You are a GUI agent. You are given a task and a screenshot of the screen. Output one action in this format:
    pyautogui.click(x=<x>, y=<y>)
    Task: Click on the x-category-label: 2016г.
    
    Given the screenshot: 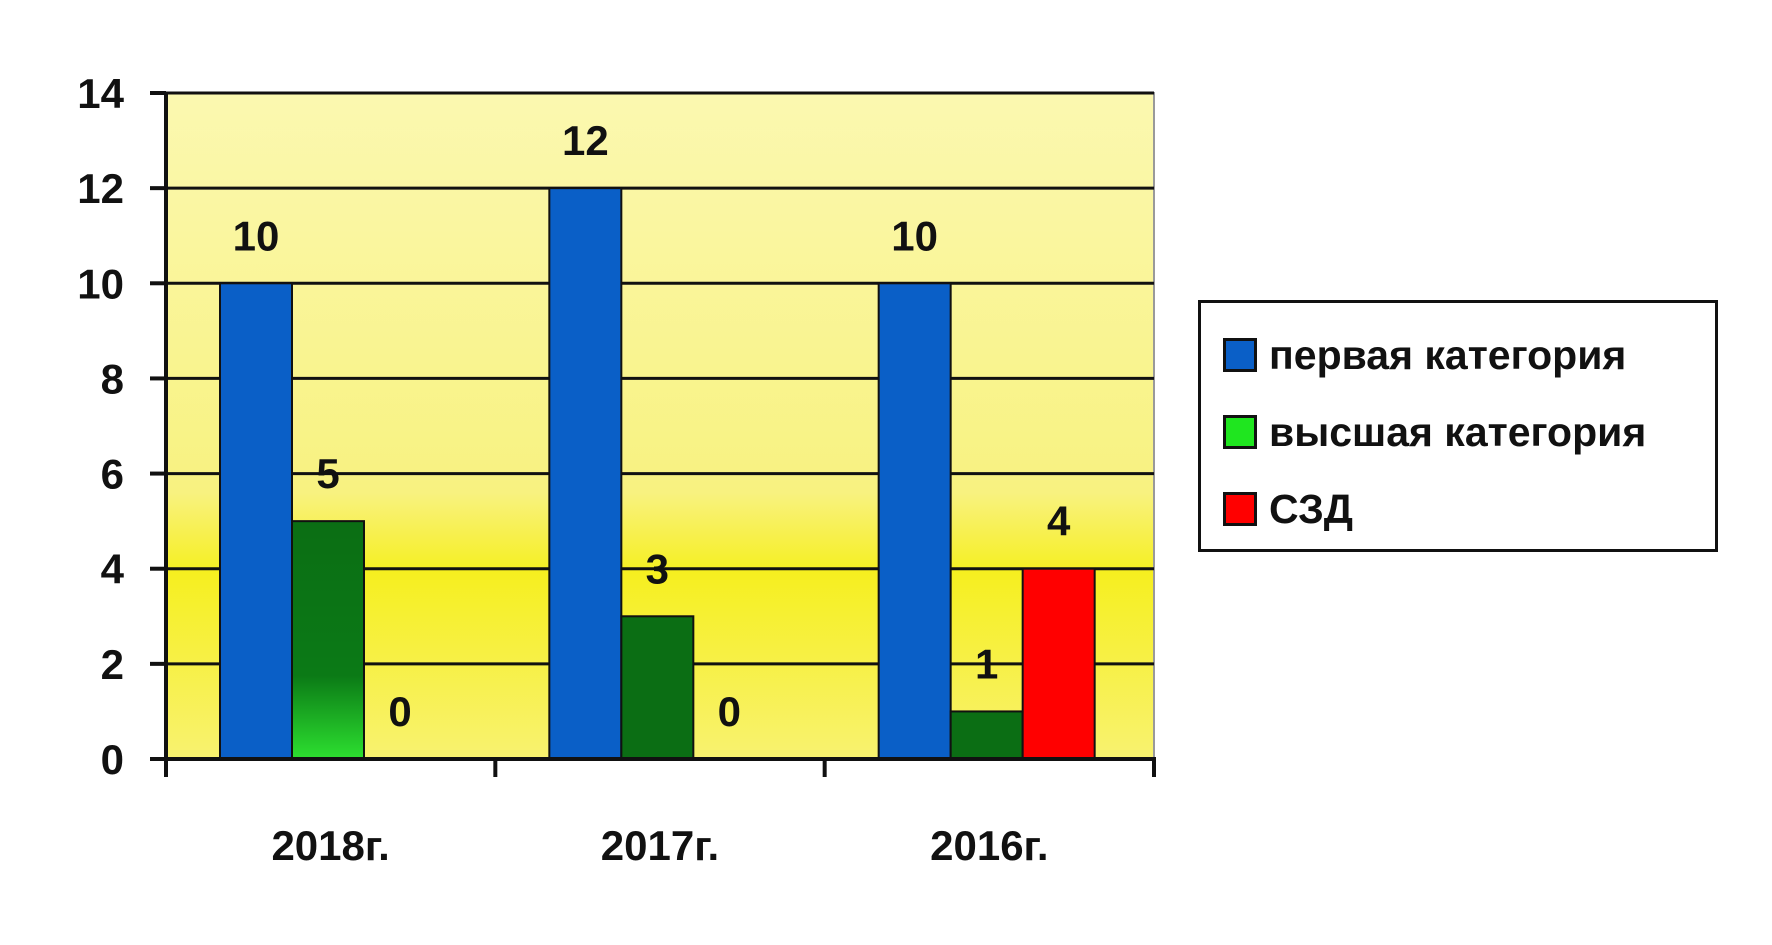 What is the action you would take?
    pyautogui.click(x=989, y=845)
    